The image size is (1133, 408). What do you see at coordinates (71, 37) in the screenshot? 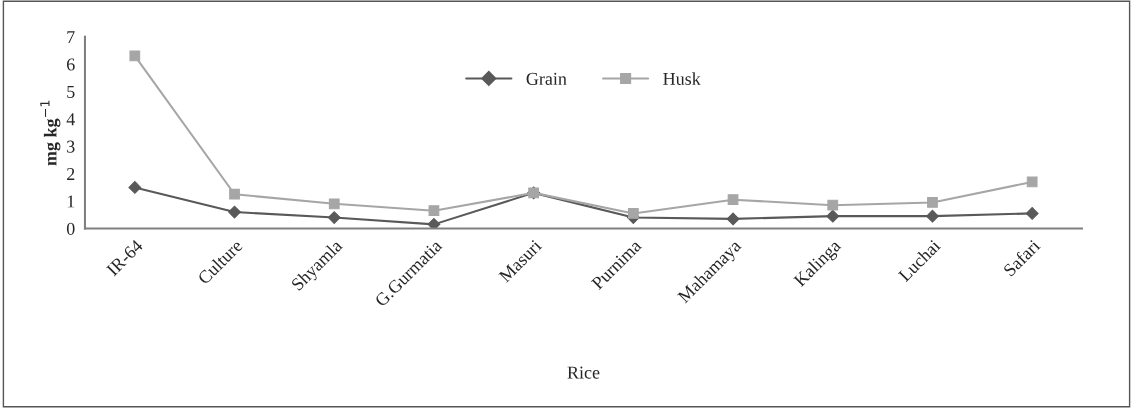
I see `y-tick-label: 7` at bounding box center [71, 37].